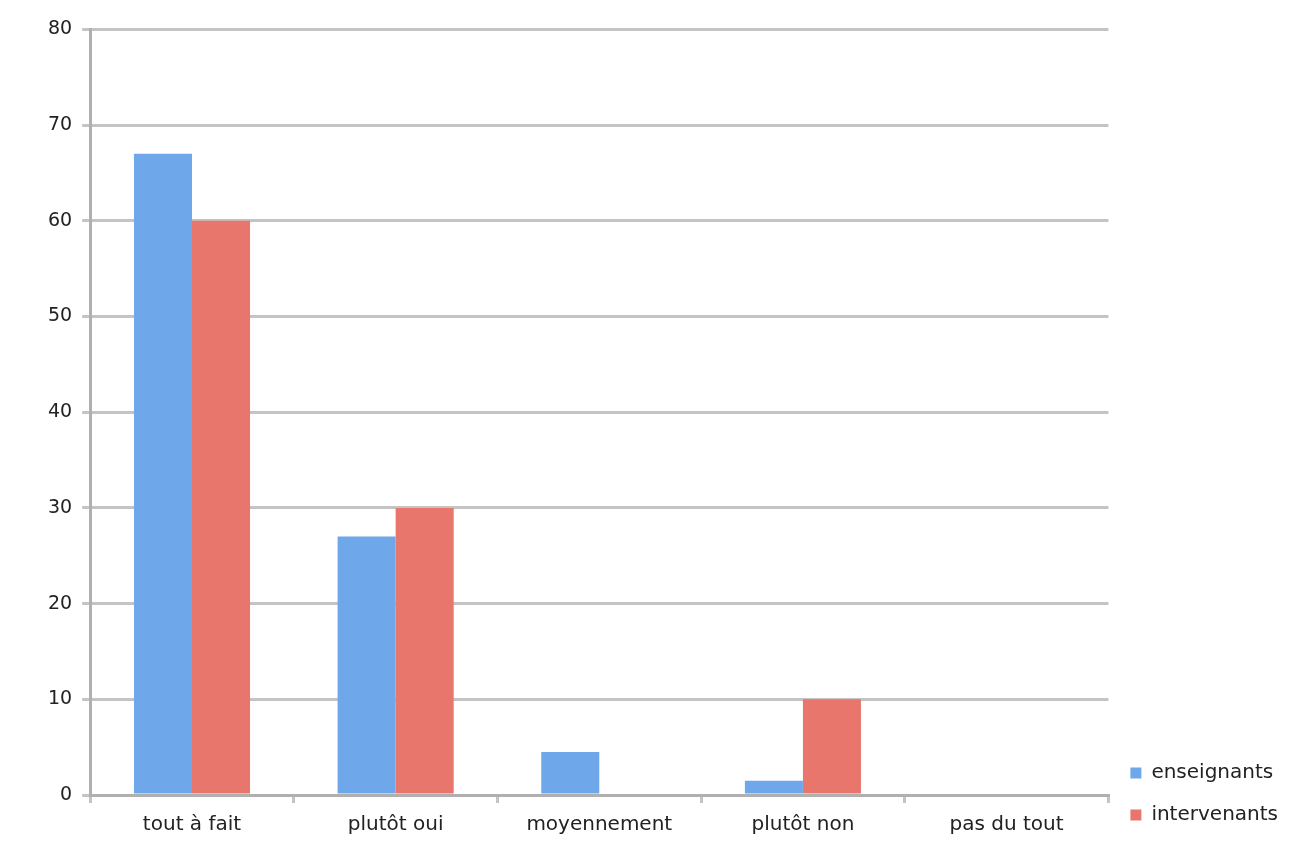 The image size is (1300, 859). I want to click on legend-label: enseignants, so click(1212, 771).